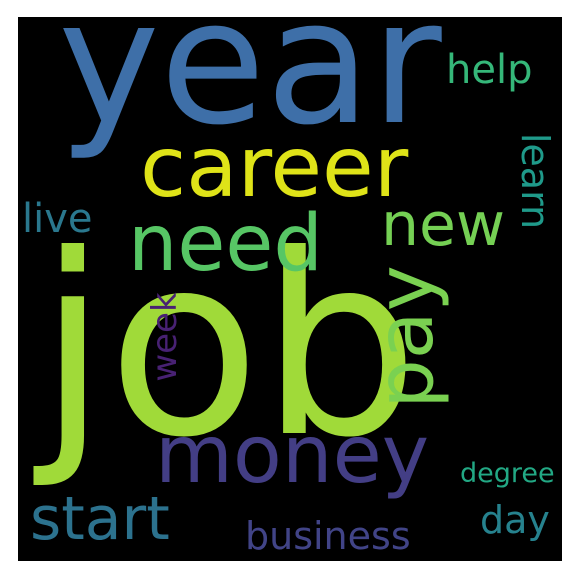 This screenshot has width=579, height=579. Describe the element at coordinates (515, 520) in the screenshot. I see `word-day: day` at that location.